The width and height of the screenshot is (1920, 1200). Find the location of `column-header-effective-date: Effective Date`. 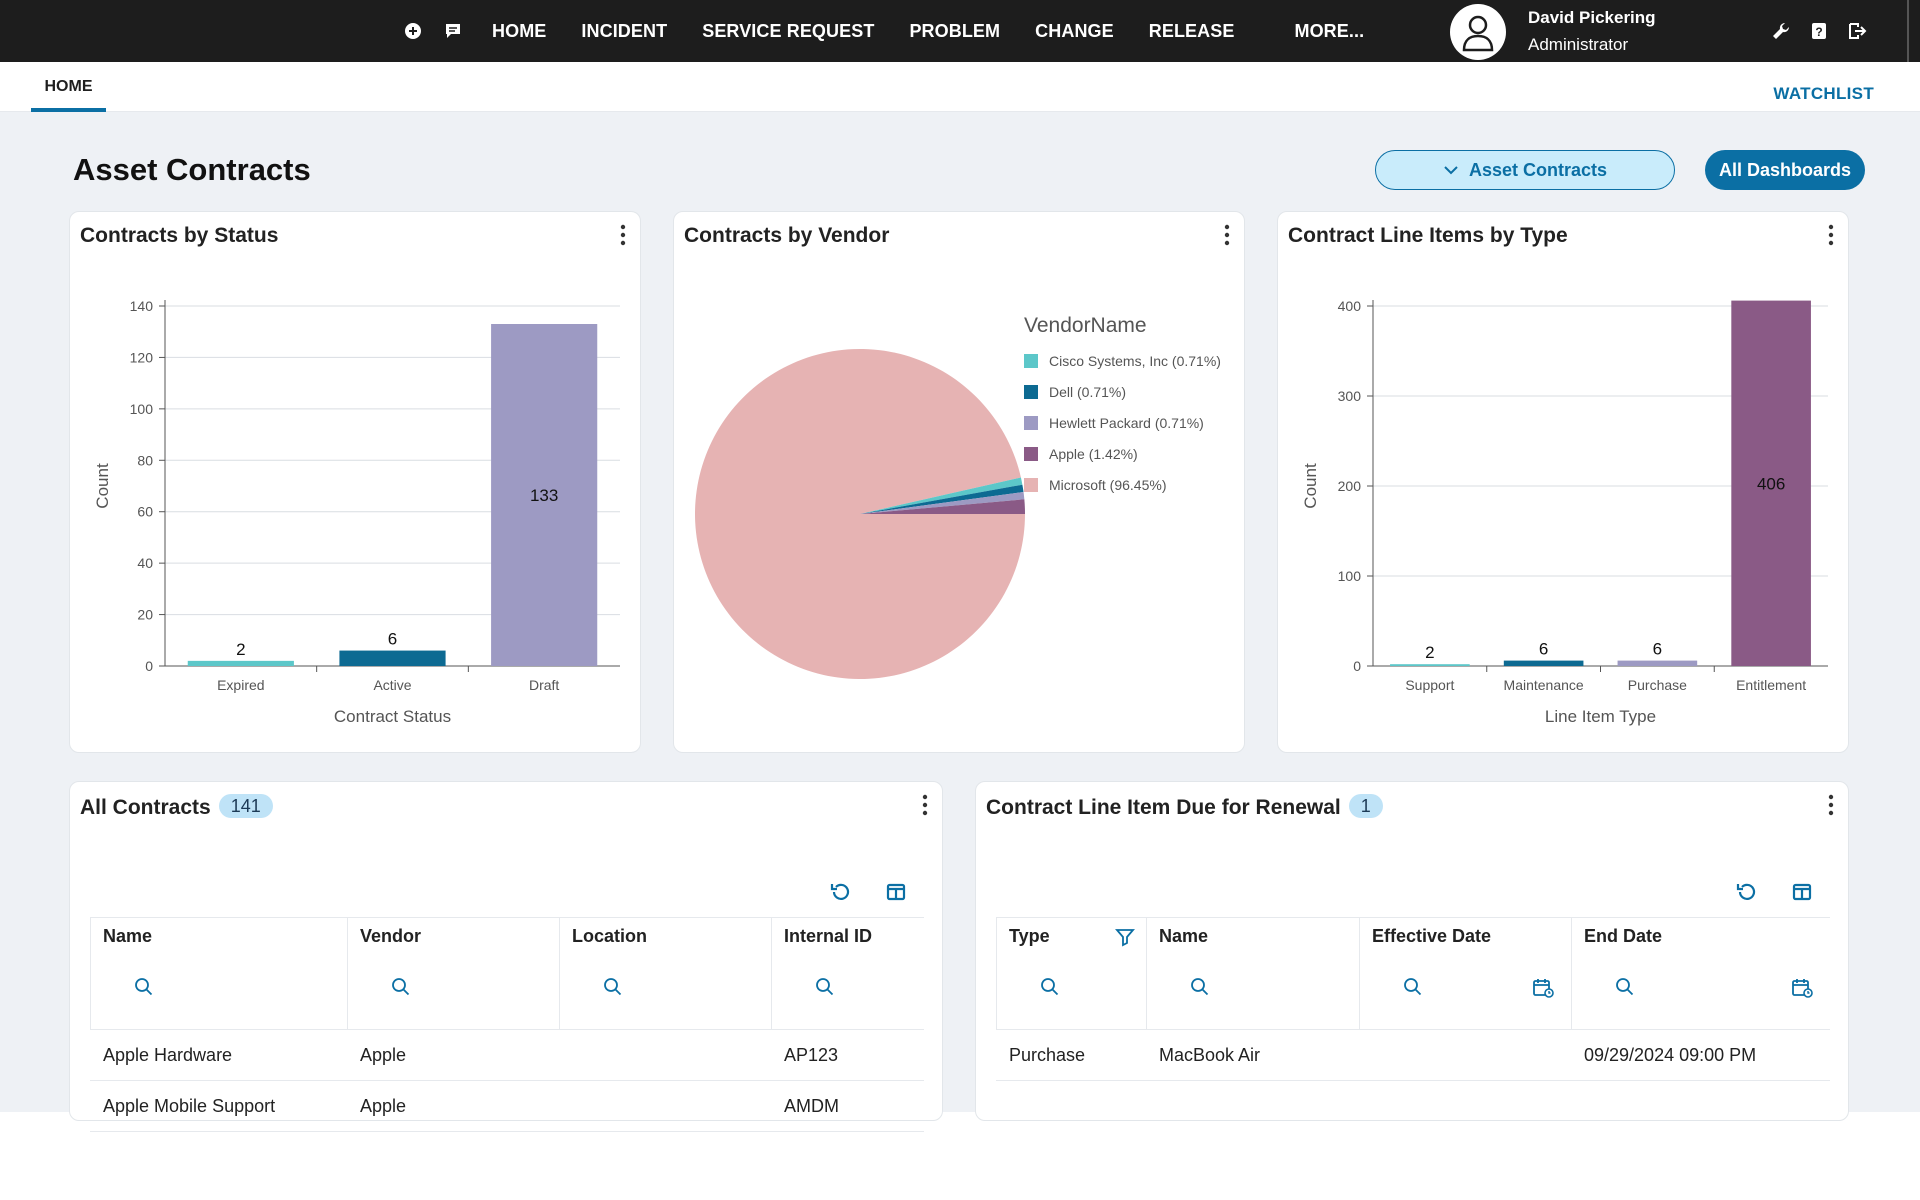

column-header-effective-date: Effective Date is located at coordinates (1465, 973).